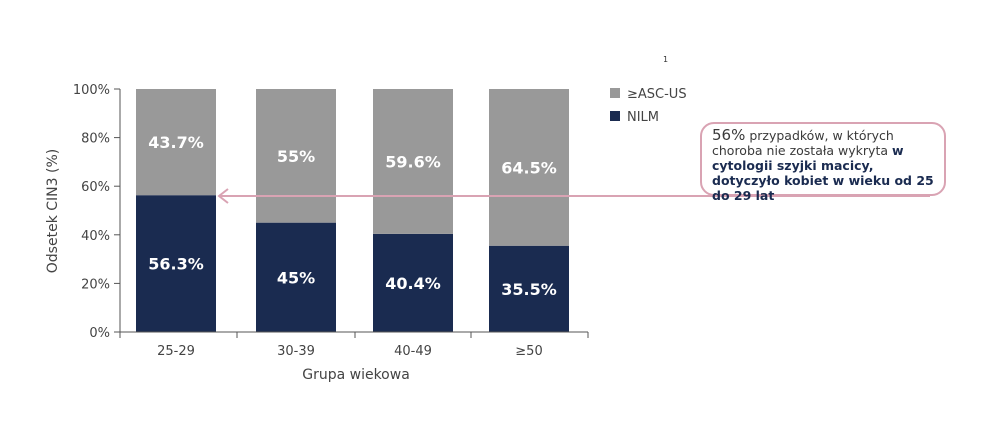  I want to click on data-label: 64.5%, so click(529, 167).